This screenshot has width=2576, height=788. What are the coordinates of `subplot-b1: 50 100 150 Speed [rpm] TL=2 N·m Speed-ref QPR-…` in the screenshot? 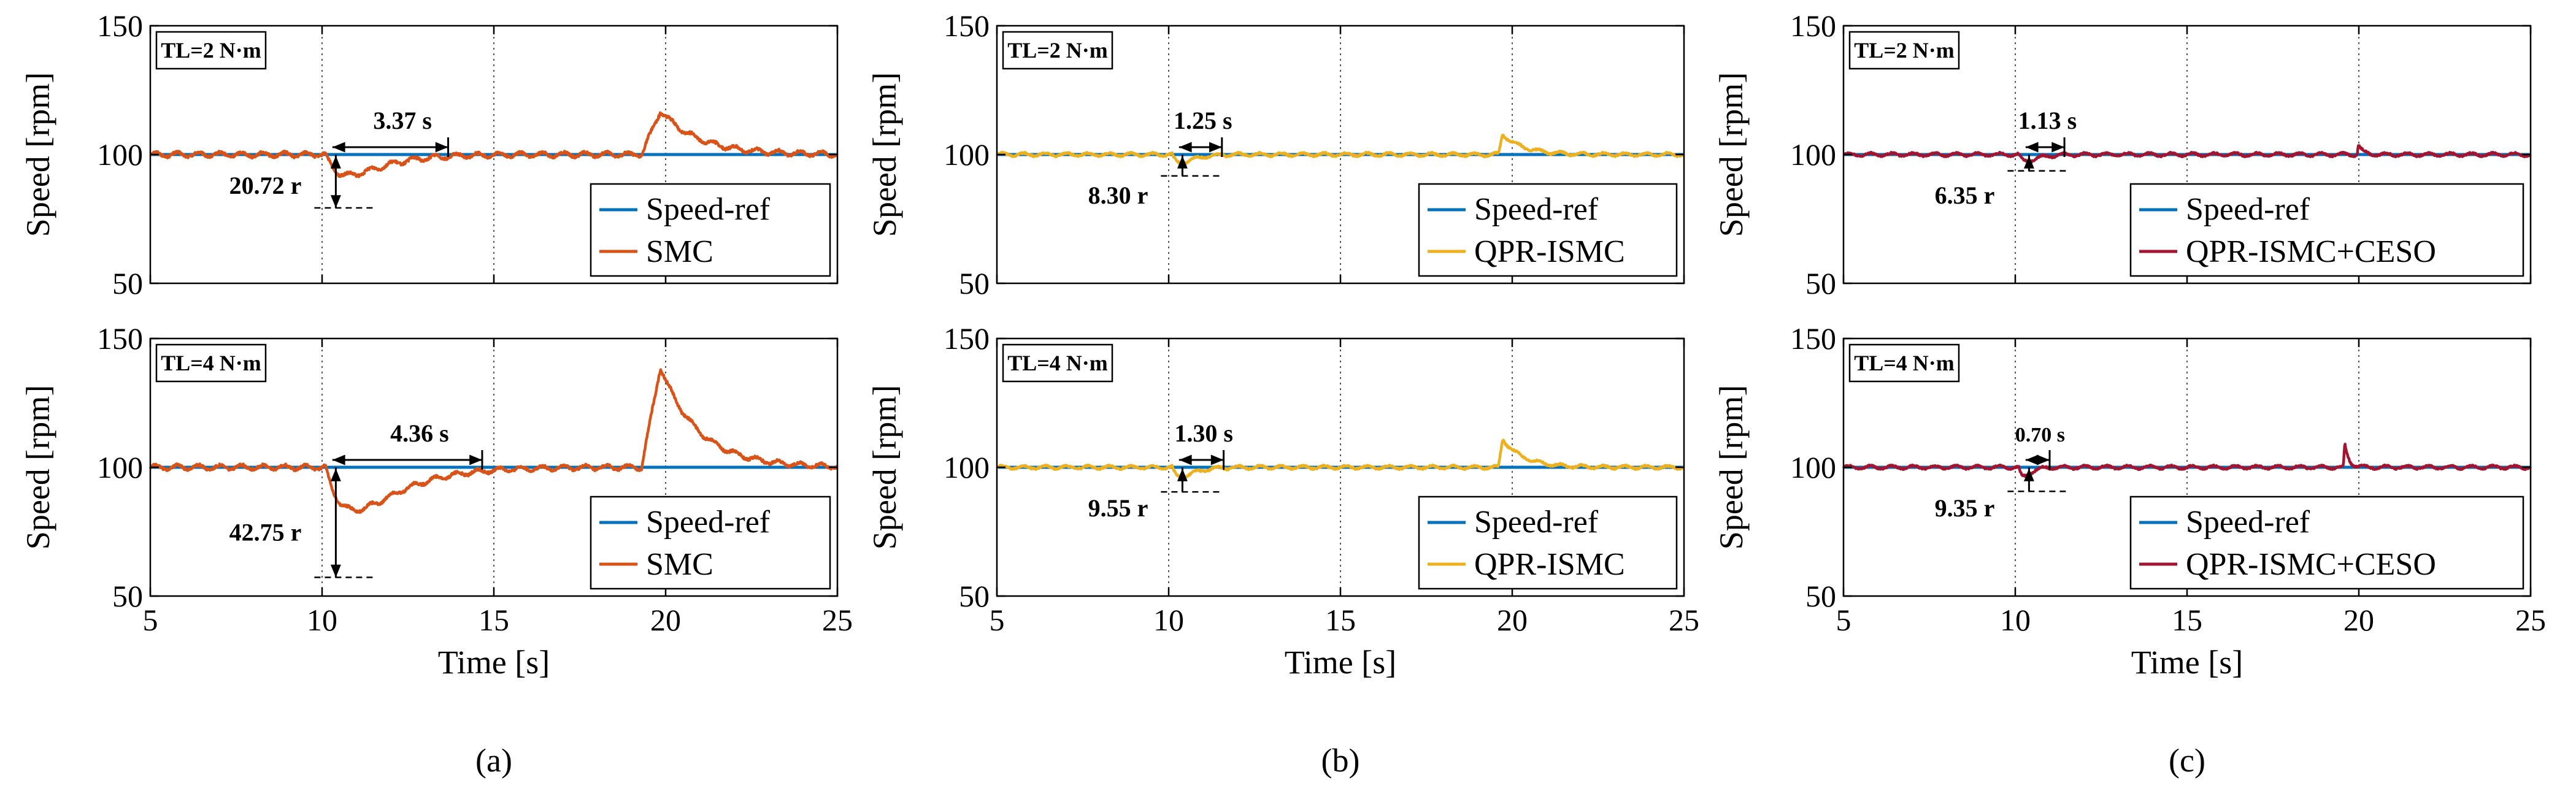 It's located at (1275, 154).